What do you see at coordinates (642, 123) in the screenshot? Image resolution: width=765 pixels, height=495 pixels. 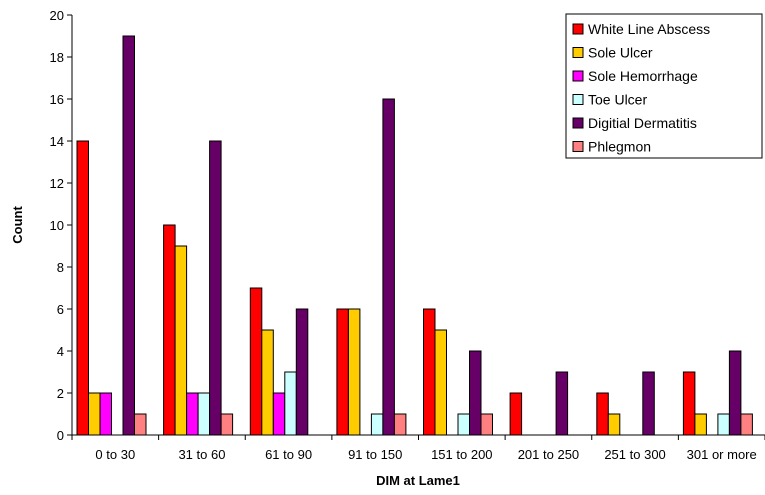 I see `legend-label: Digitial Dermatitis` at bounding box center [642, 123].